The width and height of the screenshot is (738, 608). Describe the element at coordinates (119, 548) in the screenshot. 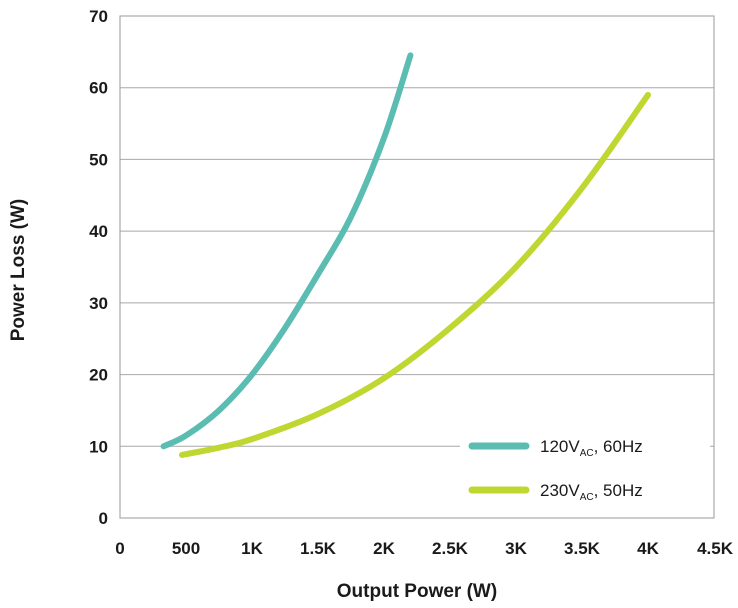

I see `x-tick-label: 0` at that location.